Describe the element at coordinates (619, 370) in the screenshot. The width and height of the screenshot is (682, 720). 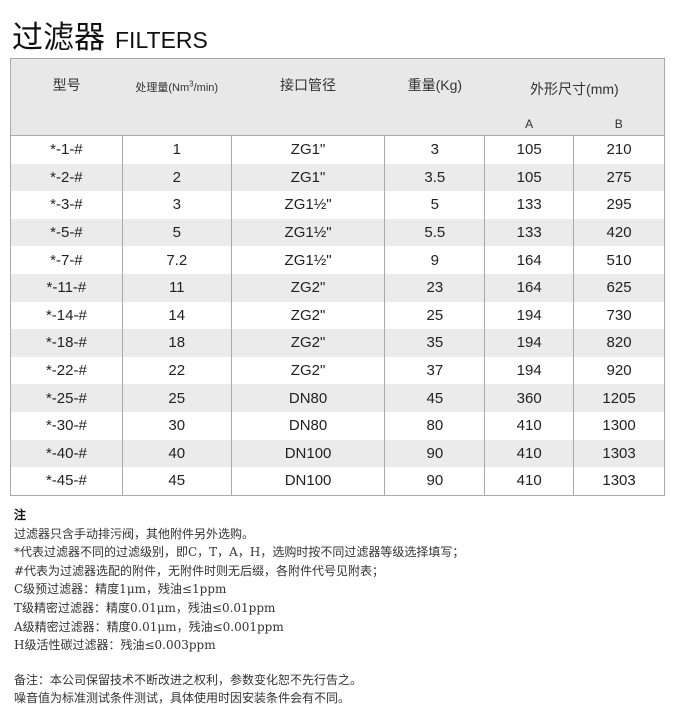
I see `cell-dim-b: 920` at that location.